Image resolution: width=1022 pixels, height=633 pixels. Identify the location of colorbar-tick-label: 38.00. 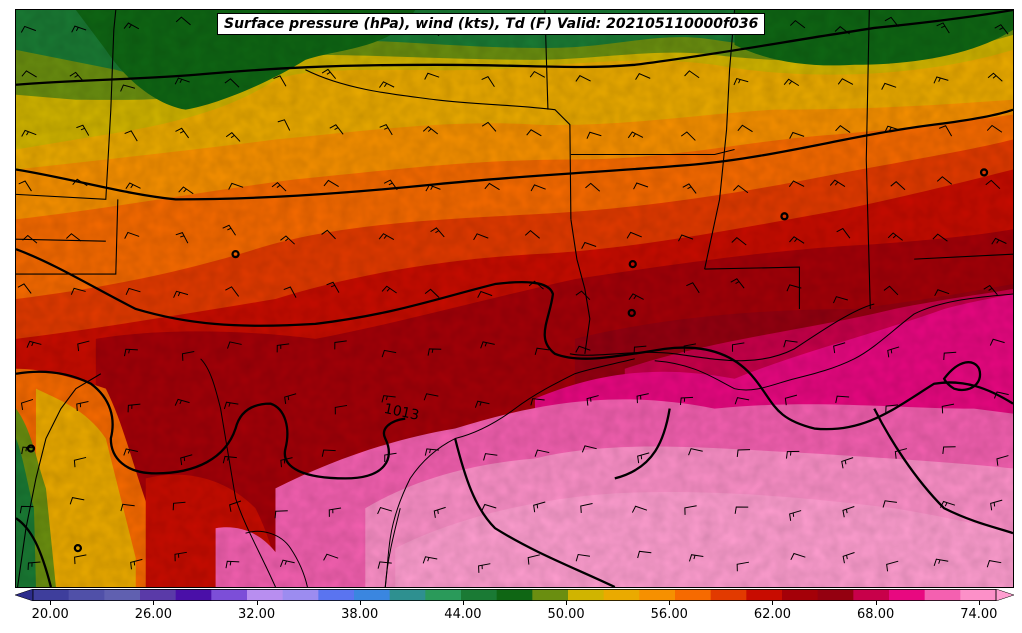
(360, 614).